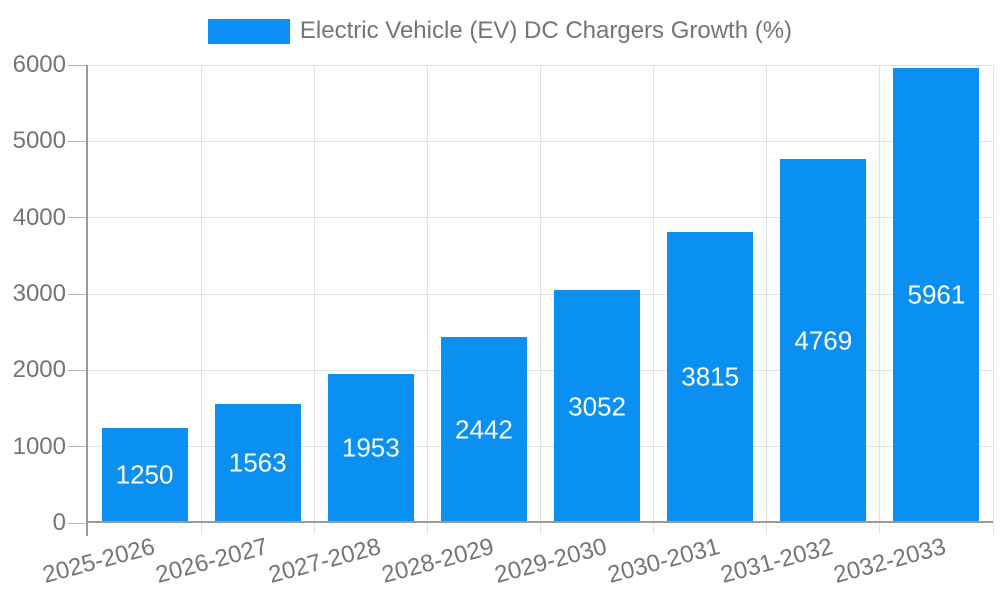  What do you see at coordinates (59, 522) in the screenshot?
I see `y-axis-label: 0` at bounding box center [59, 522].